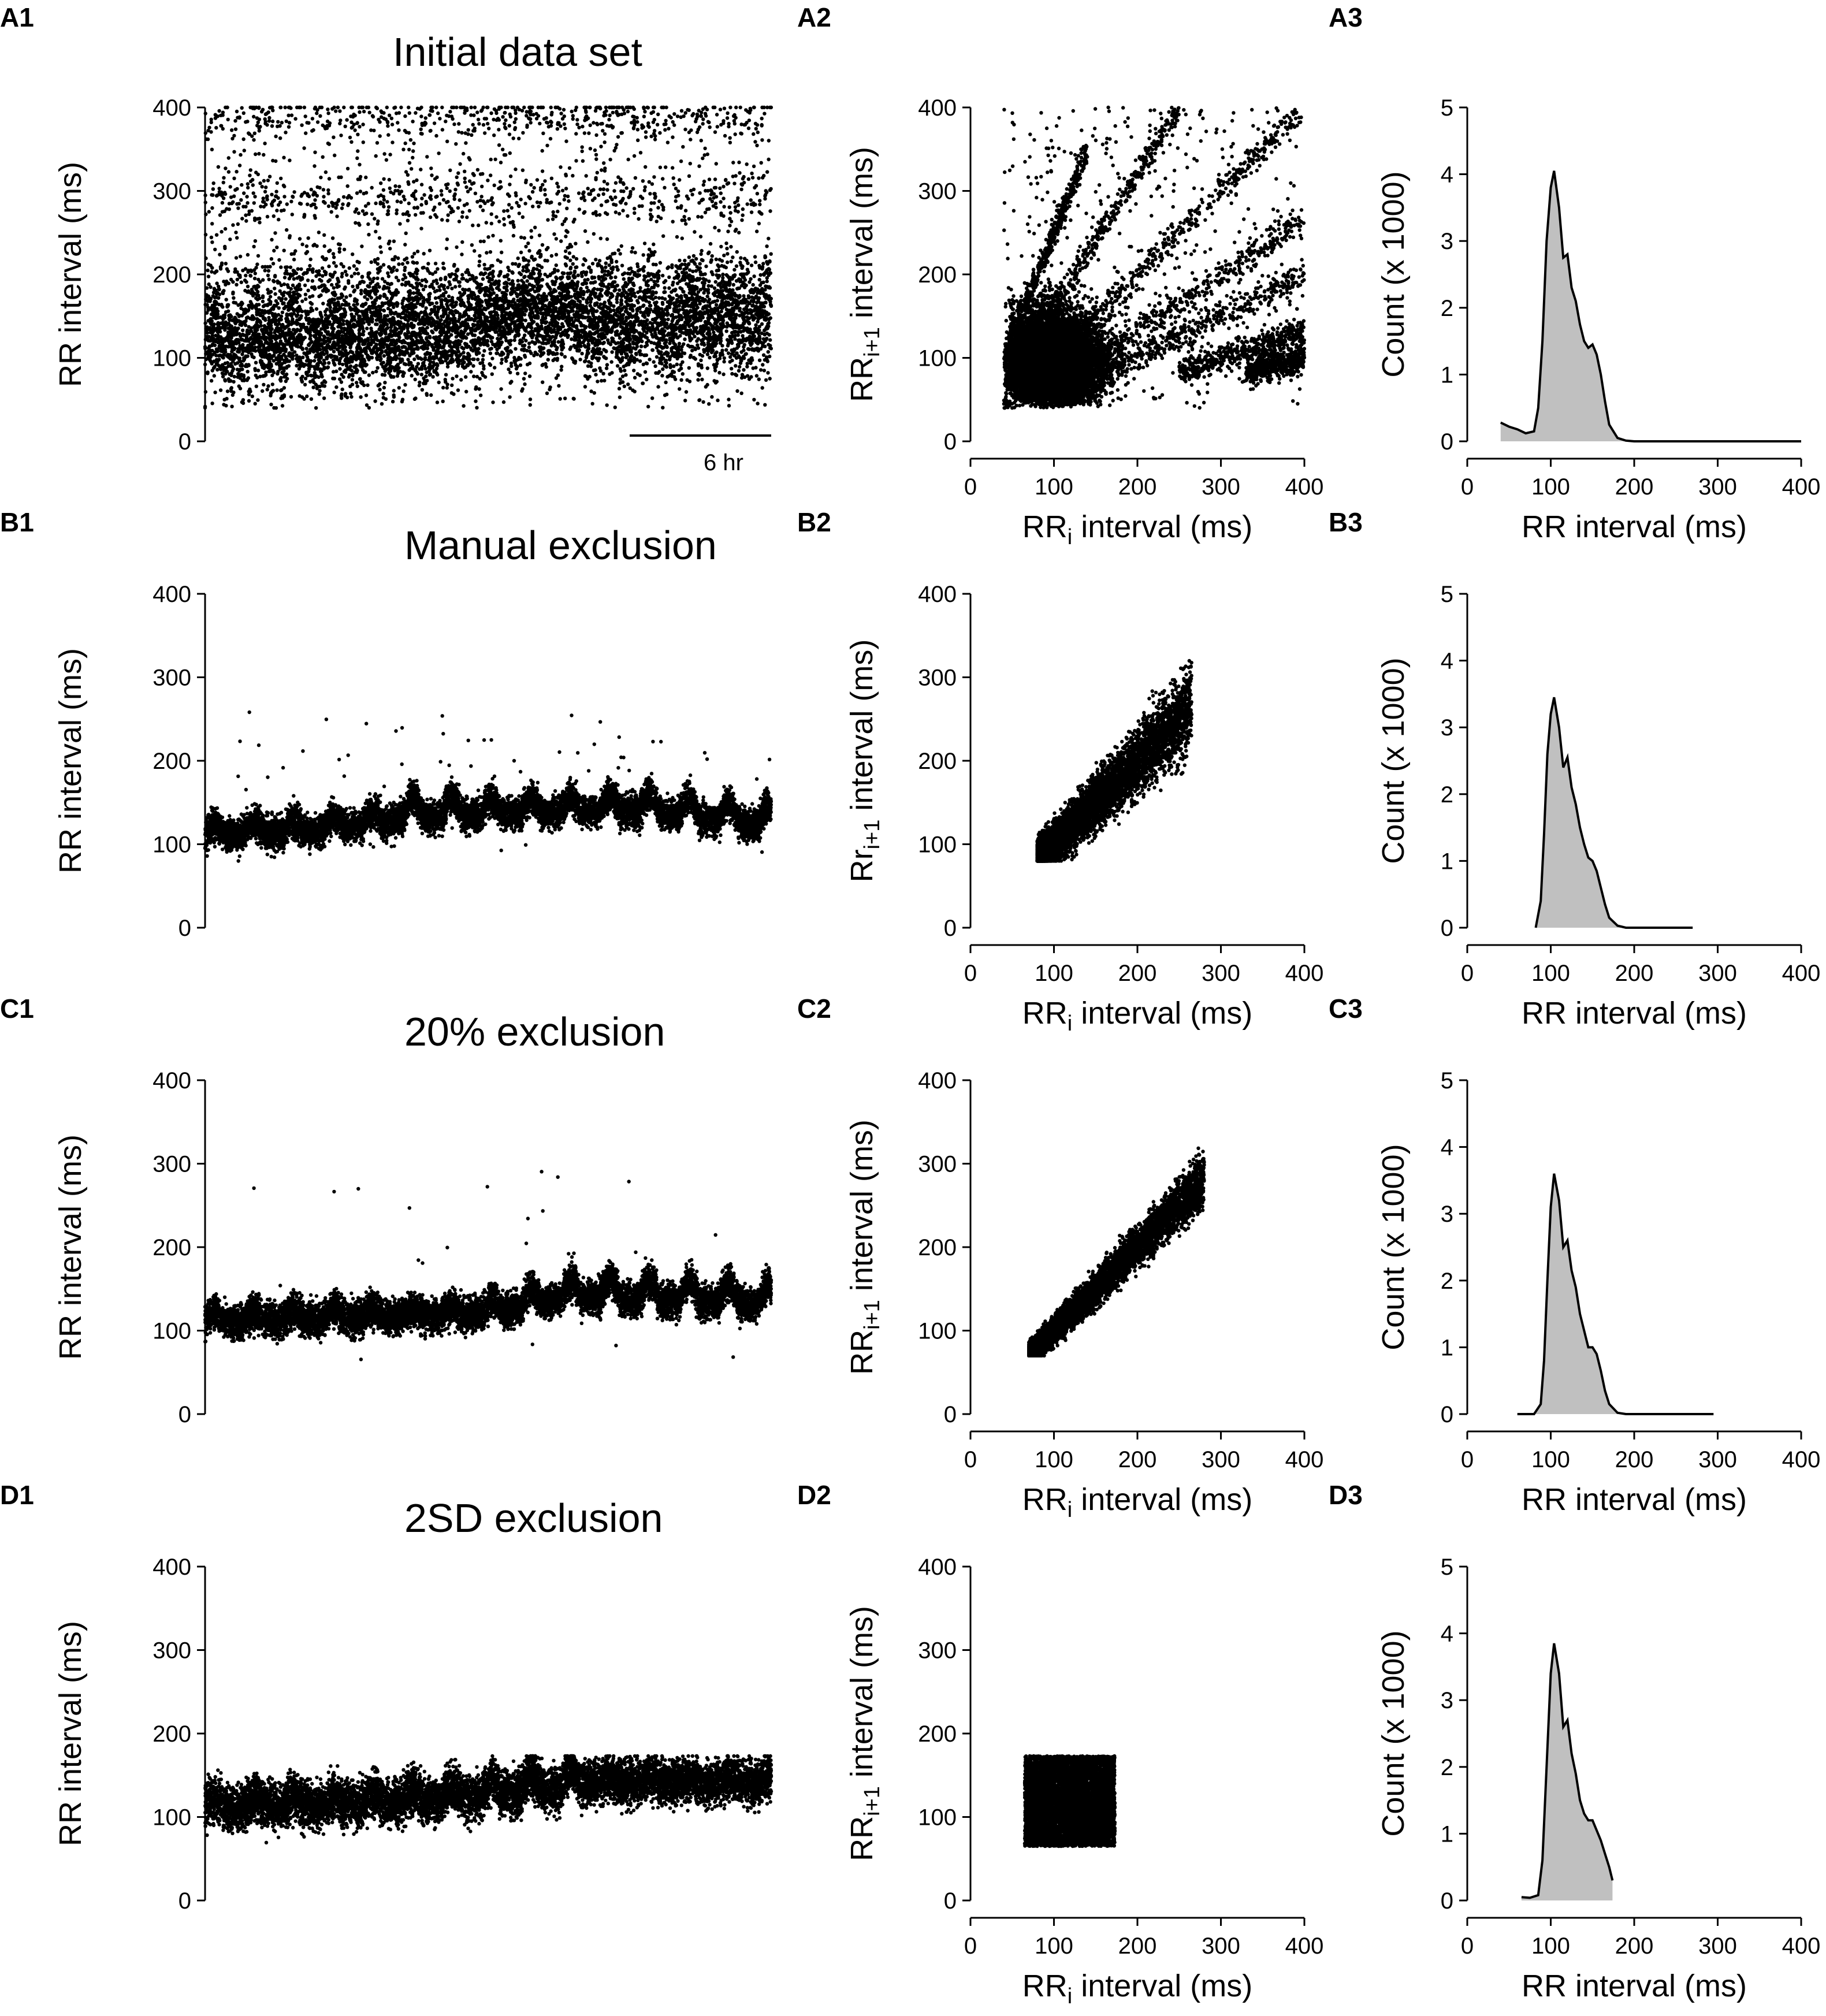 Image resolution: width=1826 pixels, height=2016 pixels. Describe the element at coordinates (184, 442) in the screenshot. I see `y-tick-label: 0` at that location.